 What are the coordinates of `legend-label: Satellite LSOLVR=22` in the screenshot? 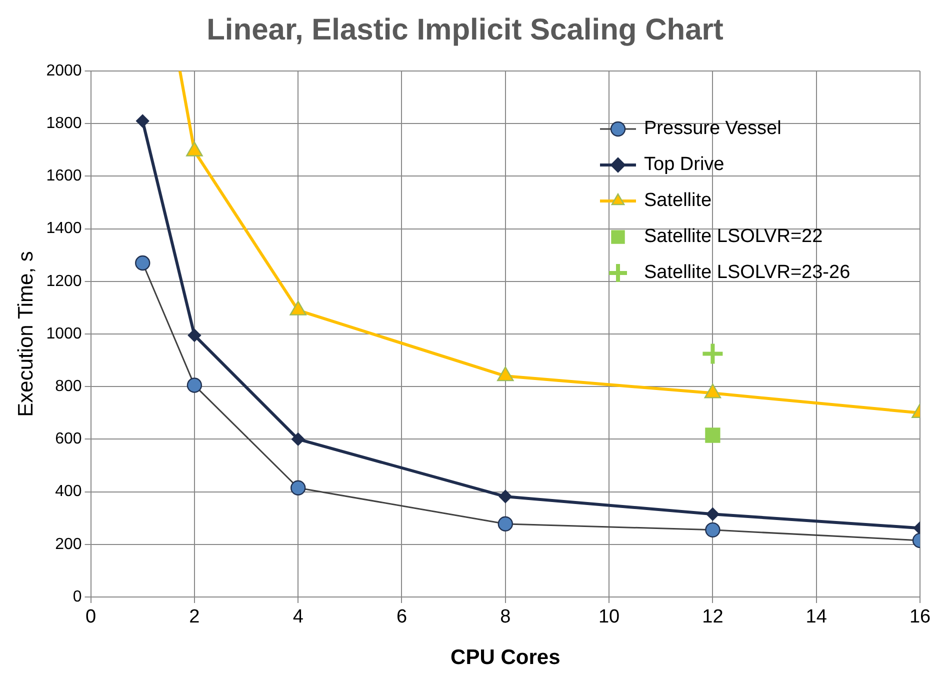 It's located at (733, 237).